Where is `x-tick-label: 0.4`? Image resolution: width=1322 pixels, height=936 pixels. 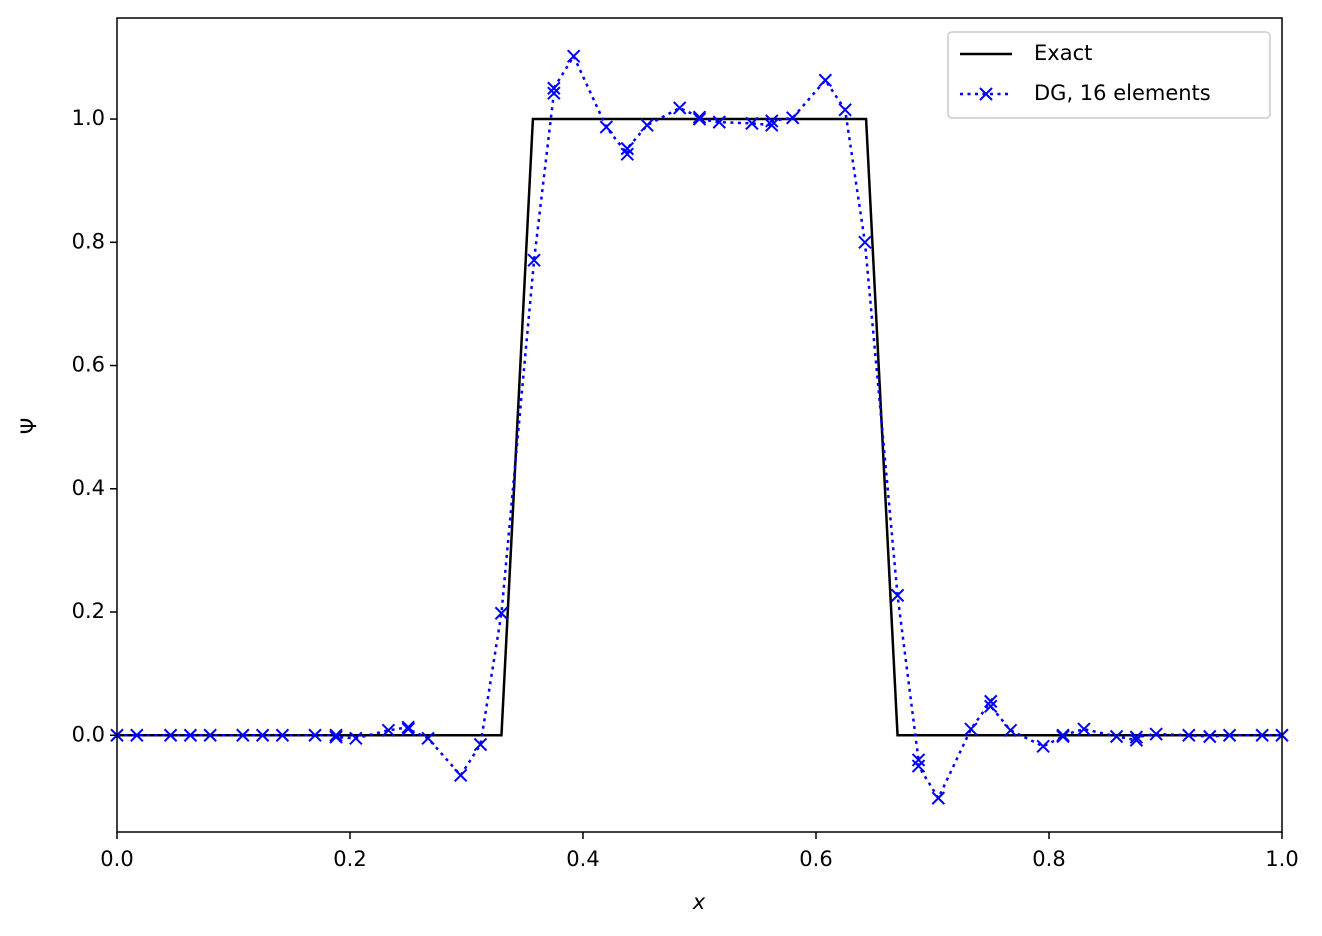 x-tick-label: 0.4 is located at coordinates (582, 859).